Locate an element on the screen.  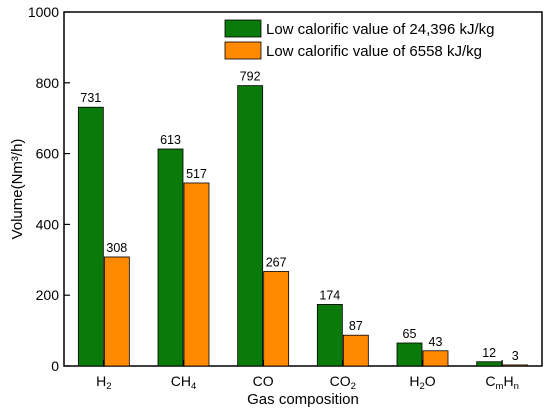
legend-label-series-1: Low calorific value of 24,396 kJ/kg is located at coordinates (380, 29).